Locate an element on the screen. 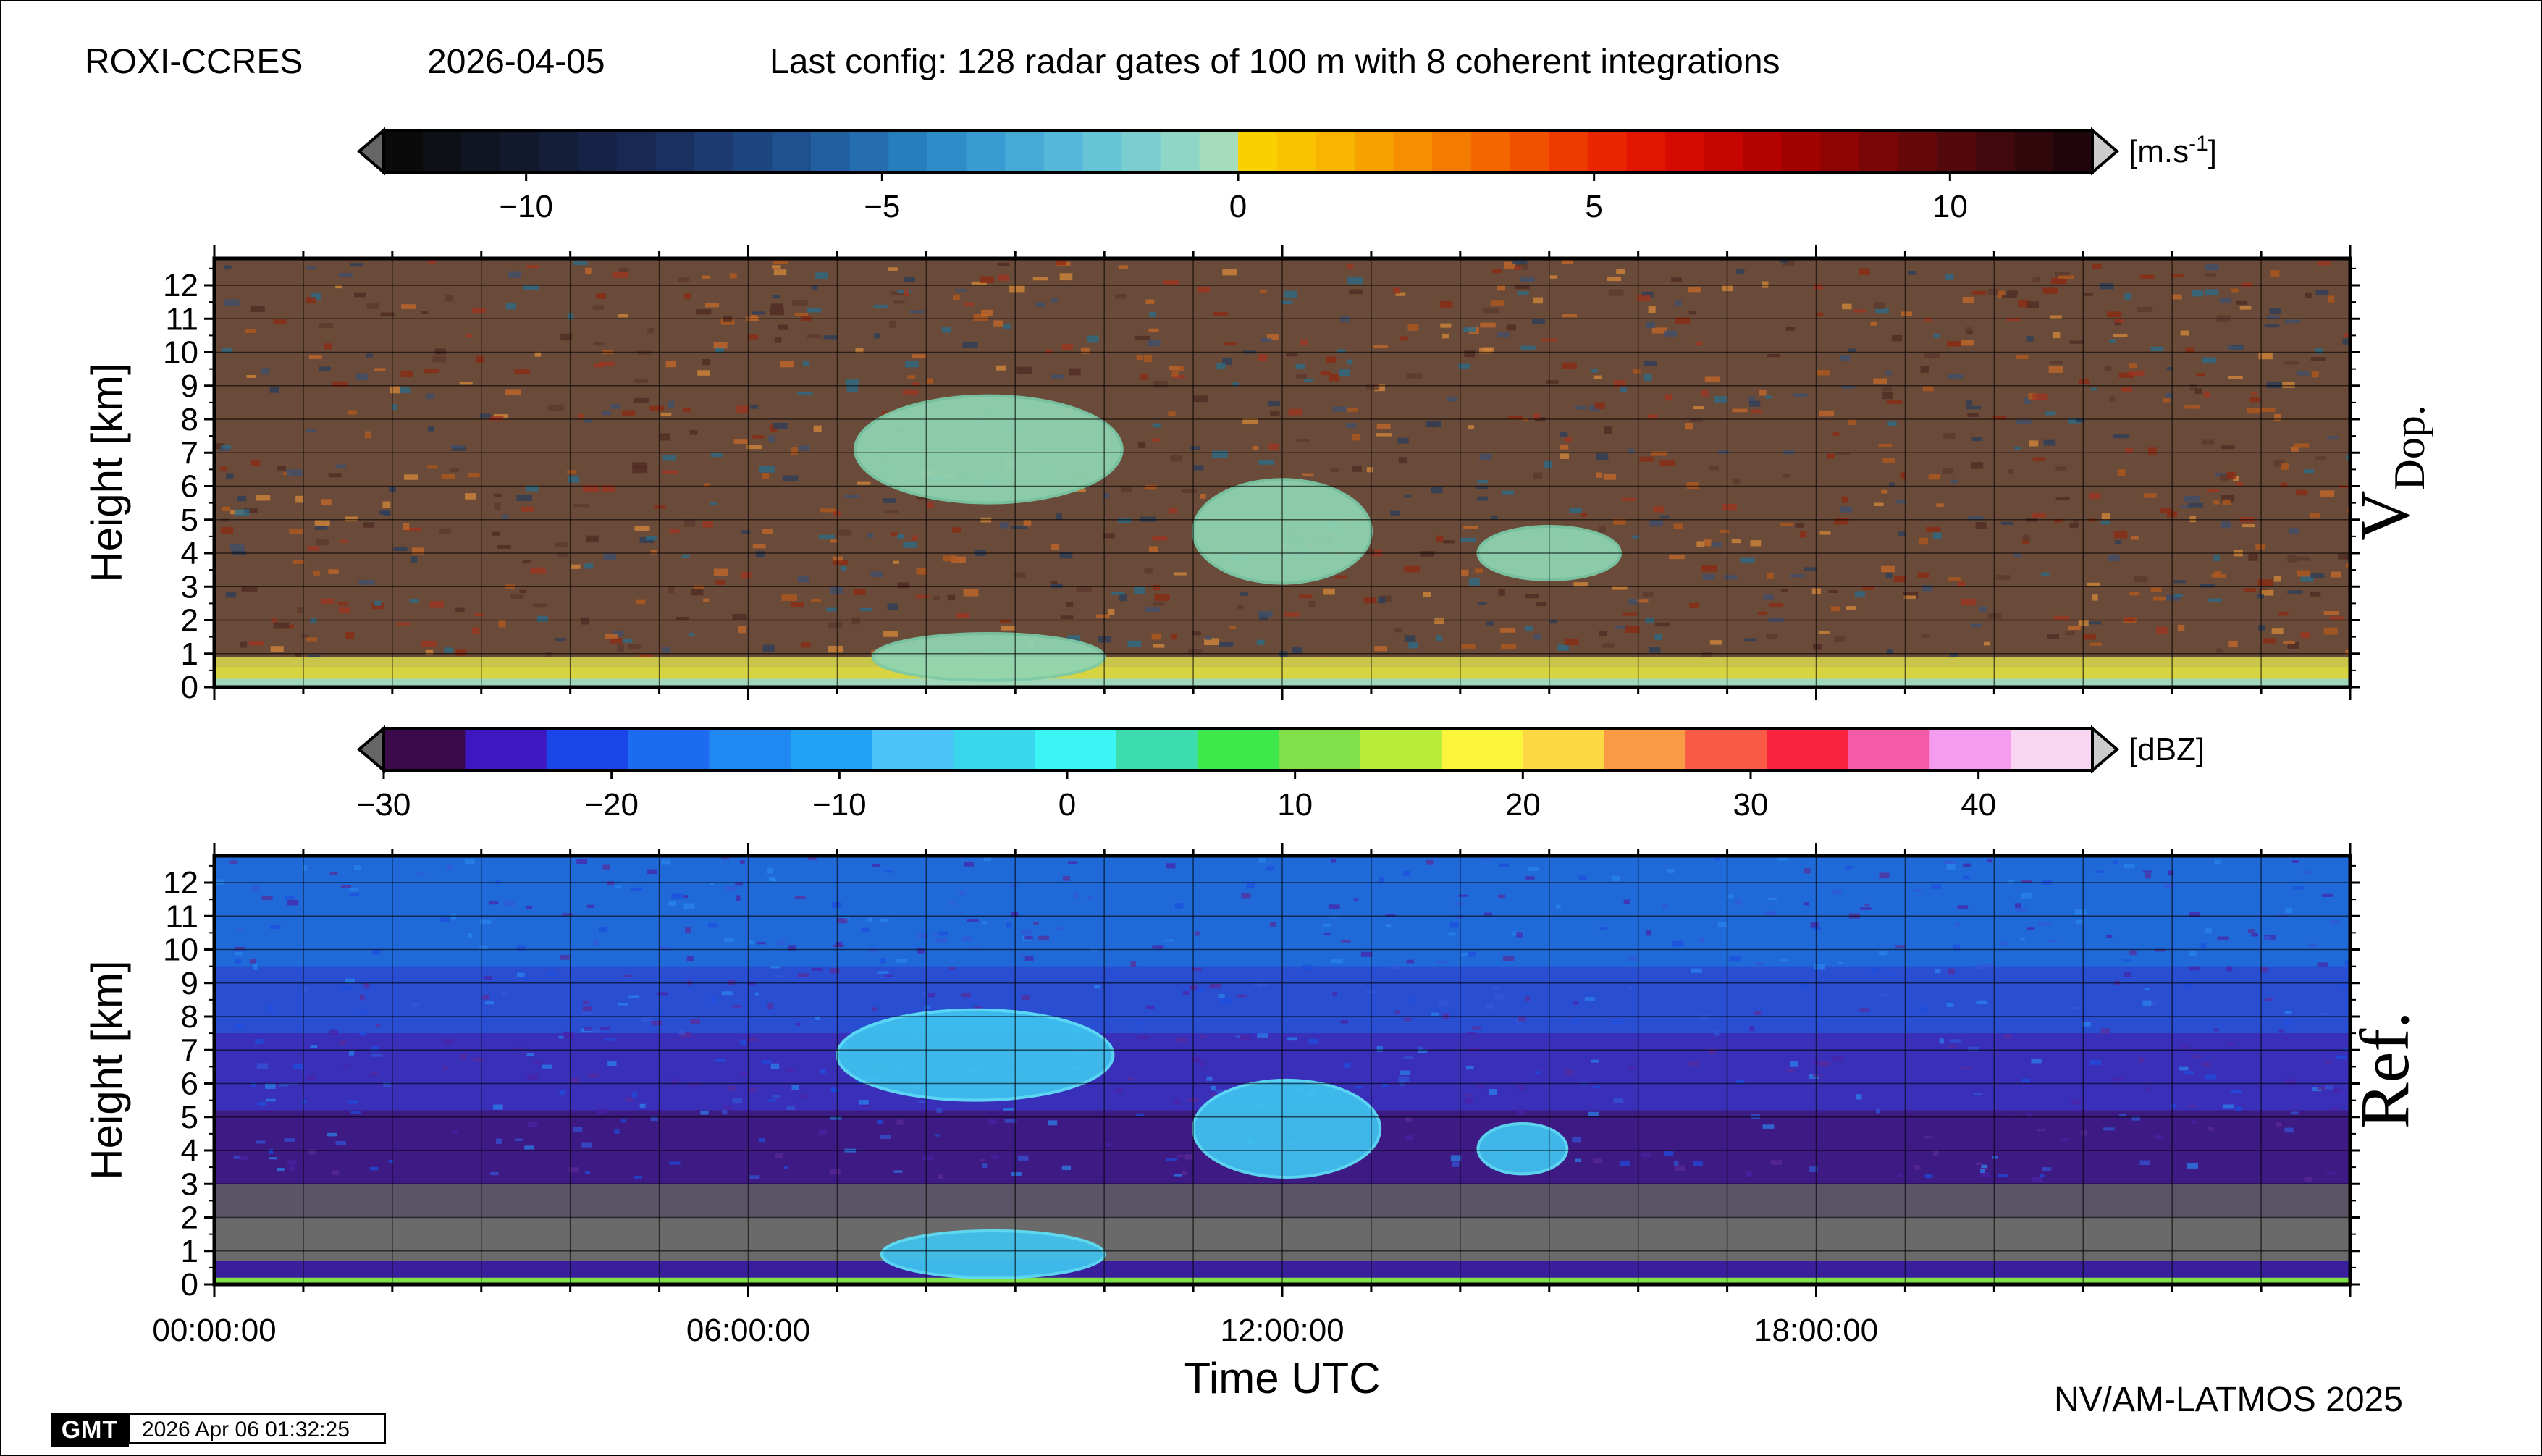 The image size is (2542, 1456). colorbar-min-arrow is located at coordinates (370, 749).